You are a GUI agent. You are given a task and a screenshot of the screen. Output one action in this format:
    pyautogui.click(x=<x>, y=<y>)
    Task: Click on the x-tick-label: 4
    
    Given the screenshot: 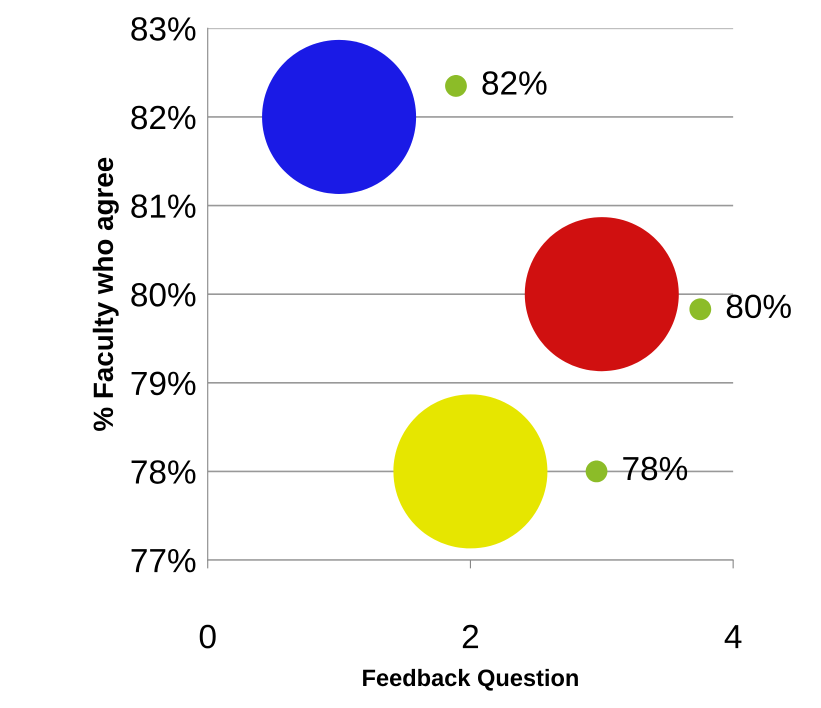 What is the action you would take?
    pyautogui.click(x=733, y=636)
    